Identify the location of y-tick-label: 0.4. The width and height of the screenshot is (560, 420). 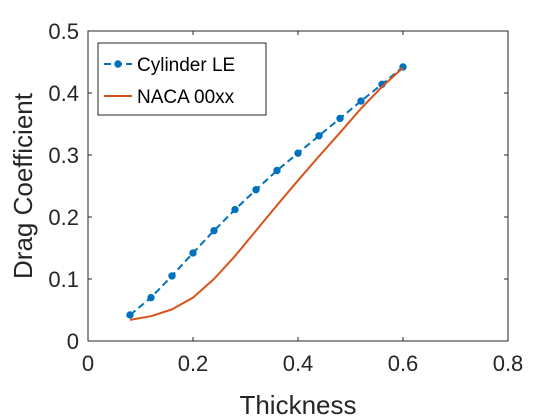
(63, 93).